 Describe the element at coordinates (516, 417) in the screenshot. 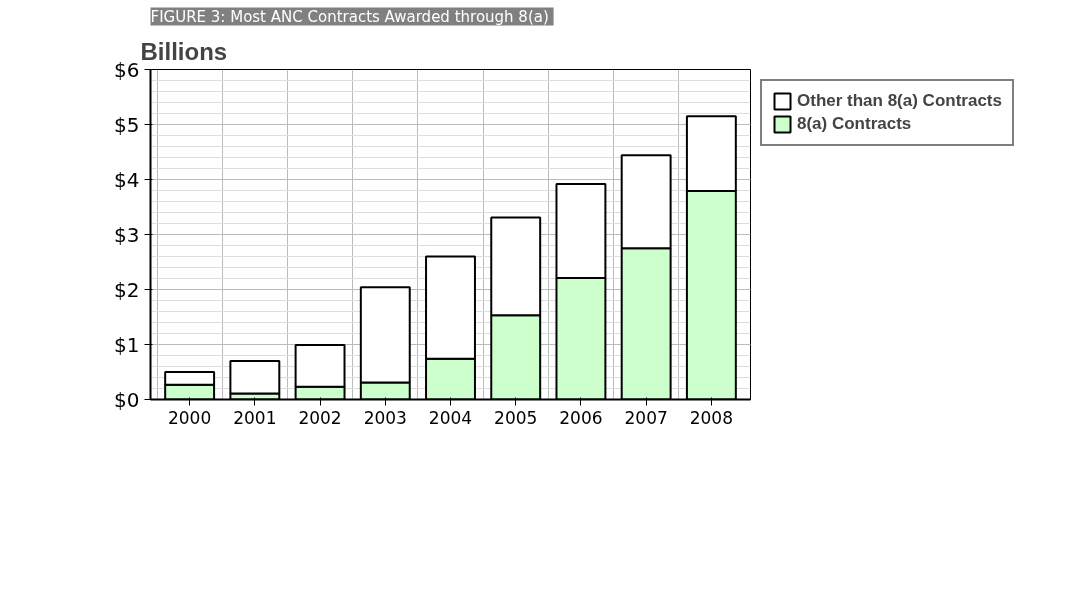

I see `x-tick-label: 2005` at that location.